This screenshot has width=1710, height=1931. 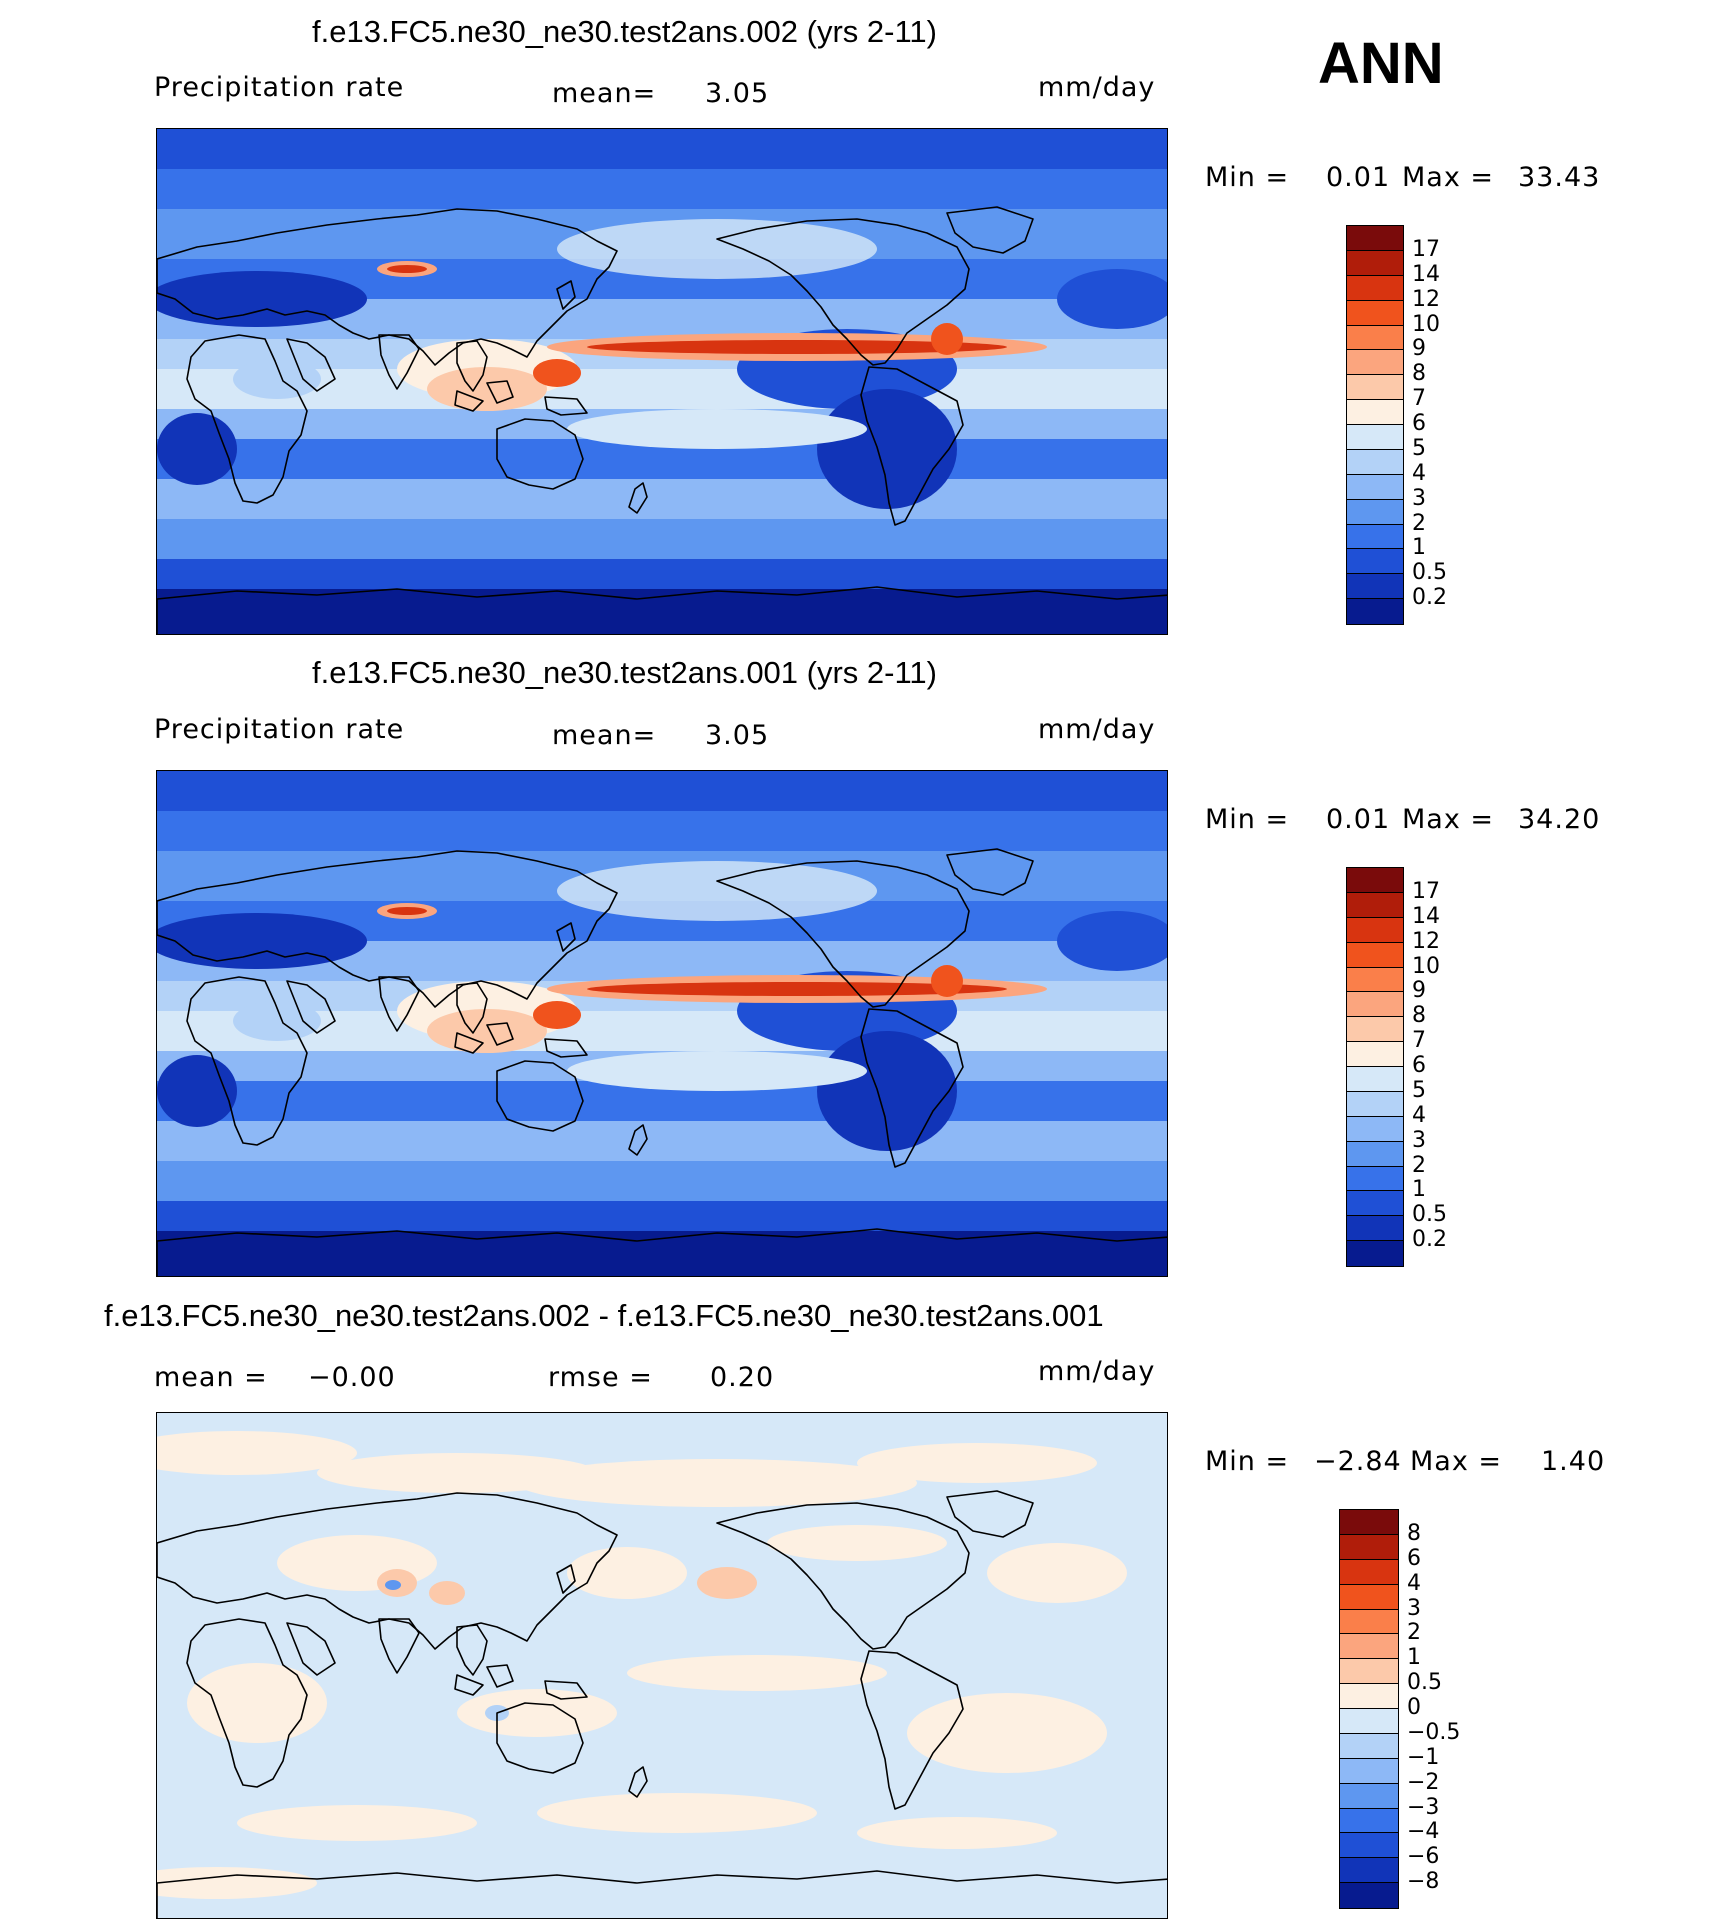 I want to click on panel-2-min-label: Min =, so click(x=1247, y=819).